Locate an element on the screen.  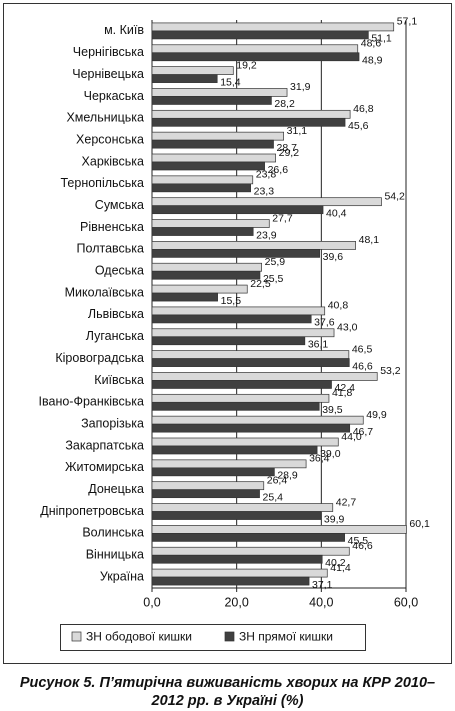
value-label: 29,2 is located at coordinates (289, 153).